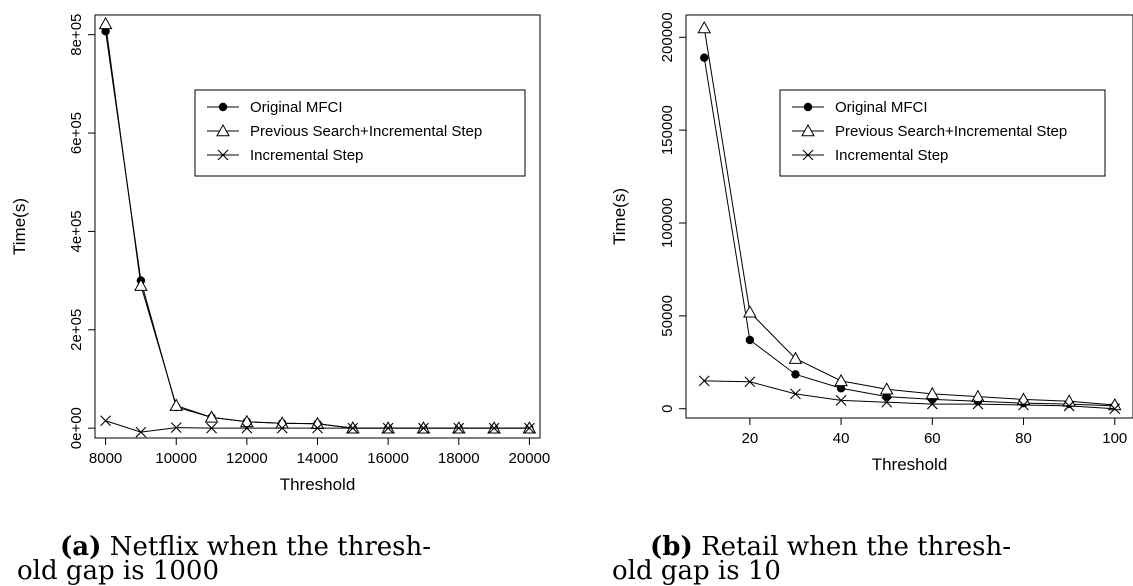 The height and width of the screenshot is (586, 1133). I want to click on y-tick-label: 6e+05, so click(76, 133).